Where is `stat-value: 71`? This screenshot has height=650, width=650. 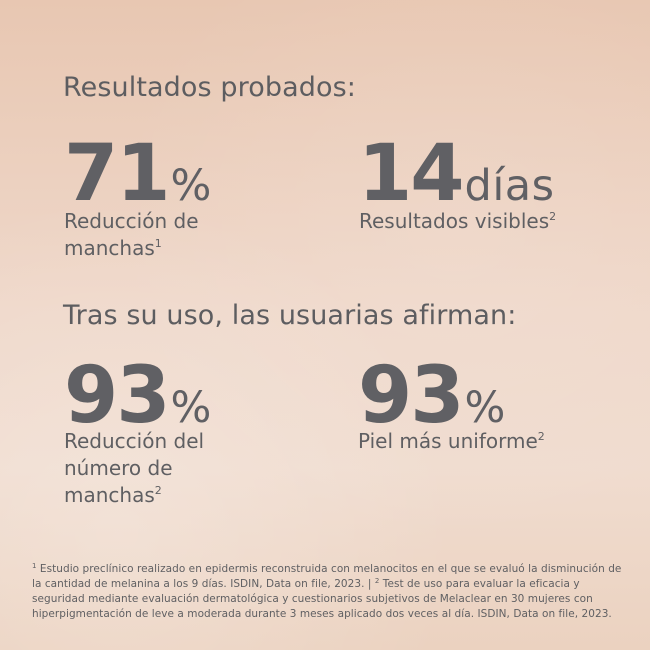
stat-value: 71 is located at coordinates (117, 174).